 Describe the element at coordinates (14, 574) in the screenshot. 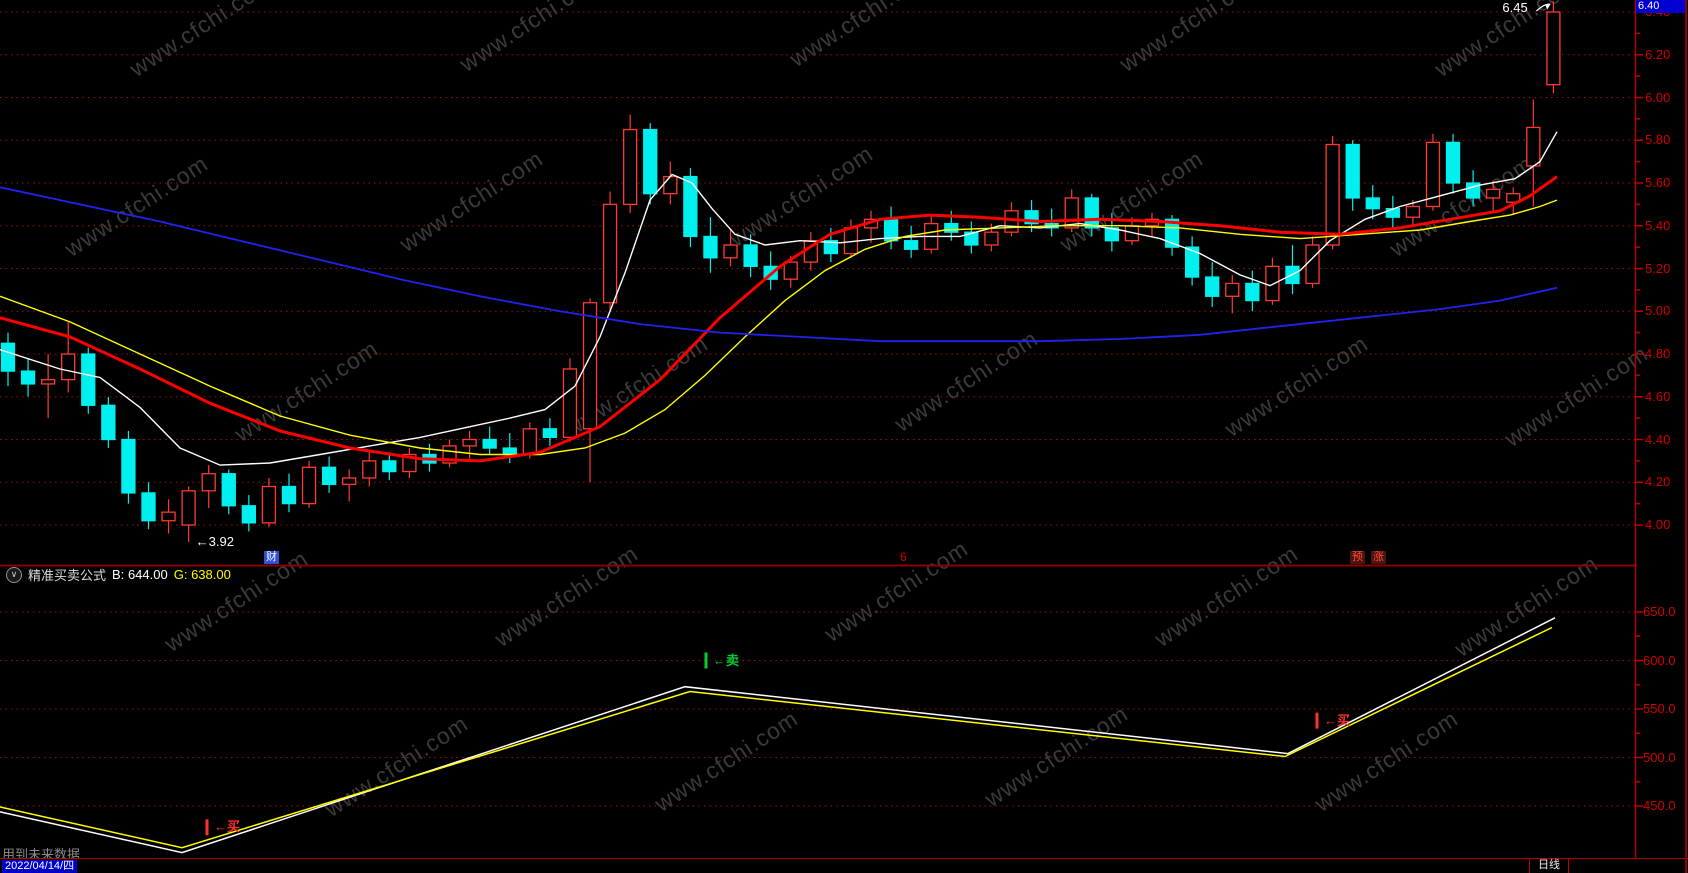

I see `collapse-chevron-icon: ∨` at that location.